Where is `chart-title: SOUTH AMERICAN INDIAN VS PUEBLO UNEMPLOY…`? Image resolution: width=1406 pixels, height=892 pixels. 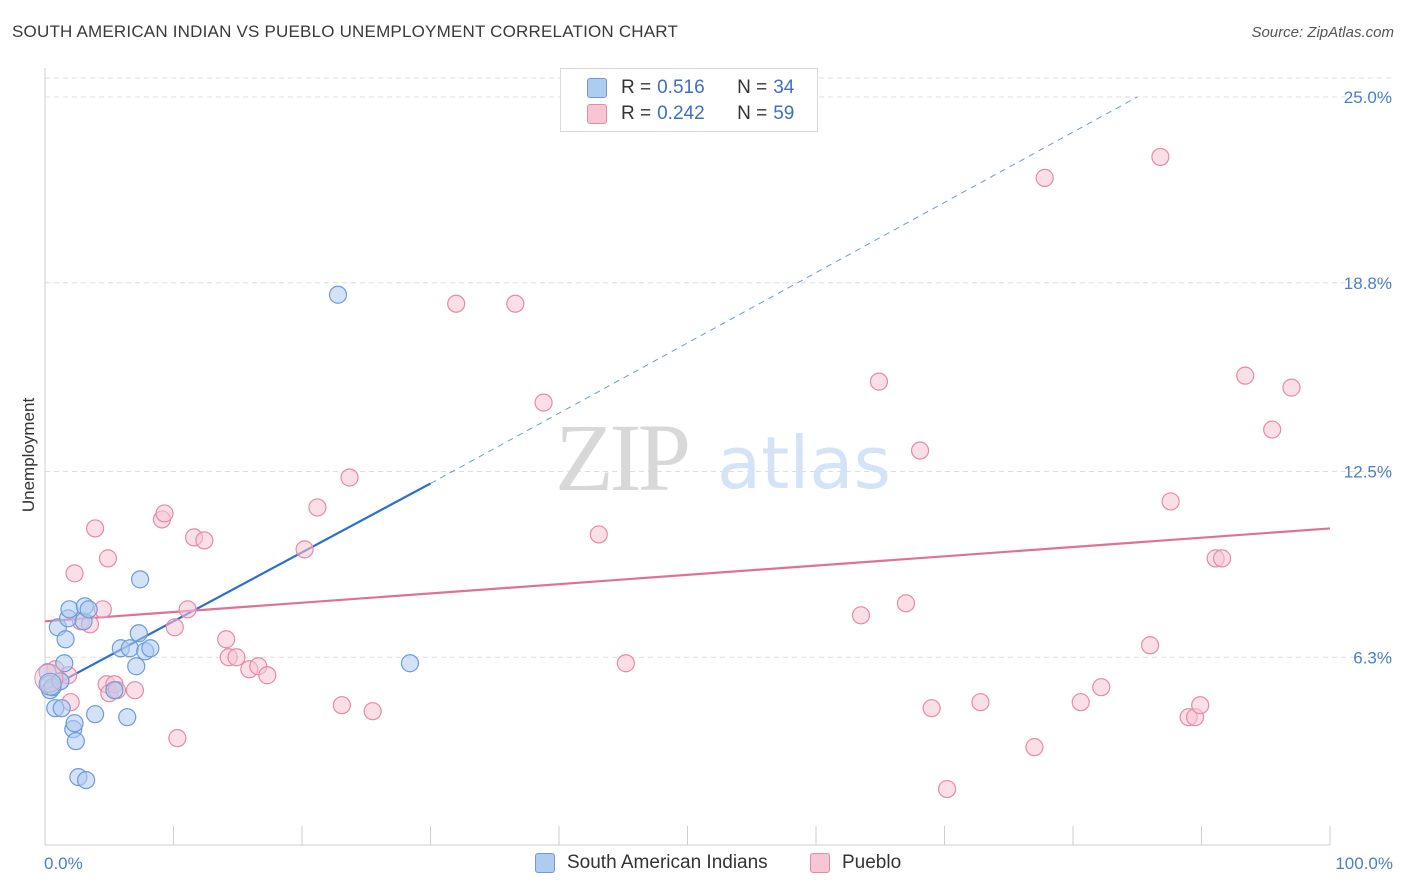
chart-title: SOUTH AMERICAN INDIAN VS PUEBLO UNEMPLOY… is located at coordinates (345, 31).